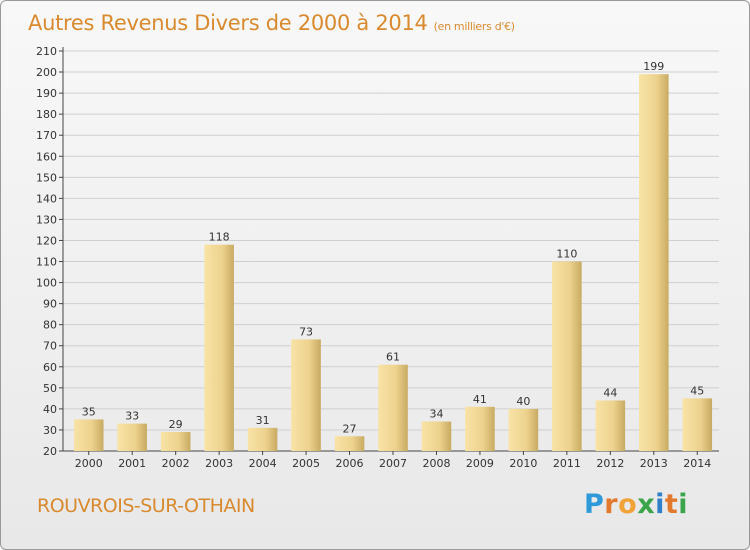 This screenshot has height=550, width=750. Describe the element at coordinates (50, 346) in the screenshot. I see `y-tick-label: 70` at that location.